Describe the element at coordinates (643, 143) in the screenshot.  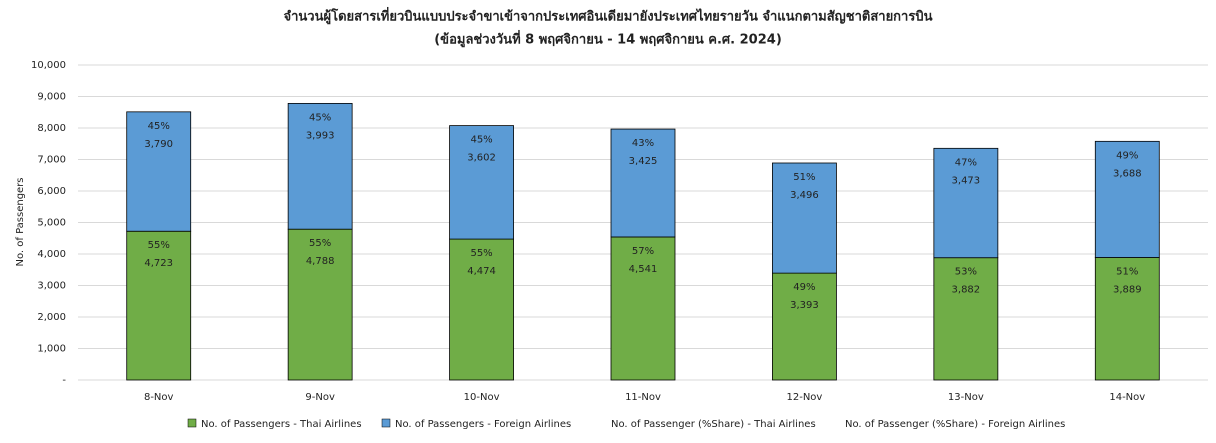
I see `share-label: 43%` at that location.